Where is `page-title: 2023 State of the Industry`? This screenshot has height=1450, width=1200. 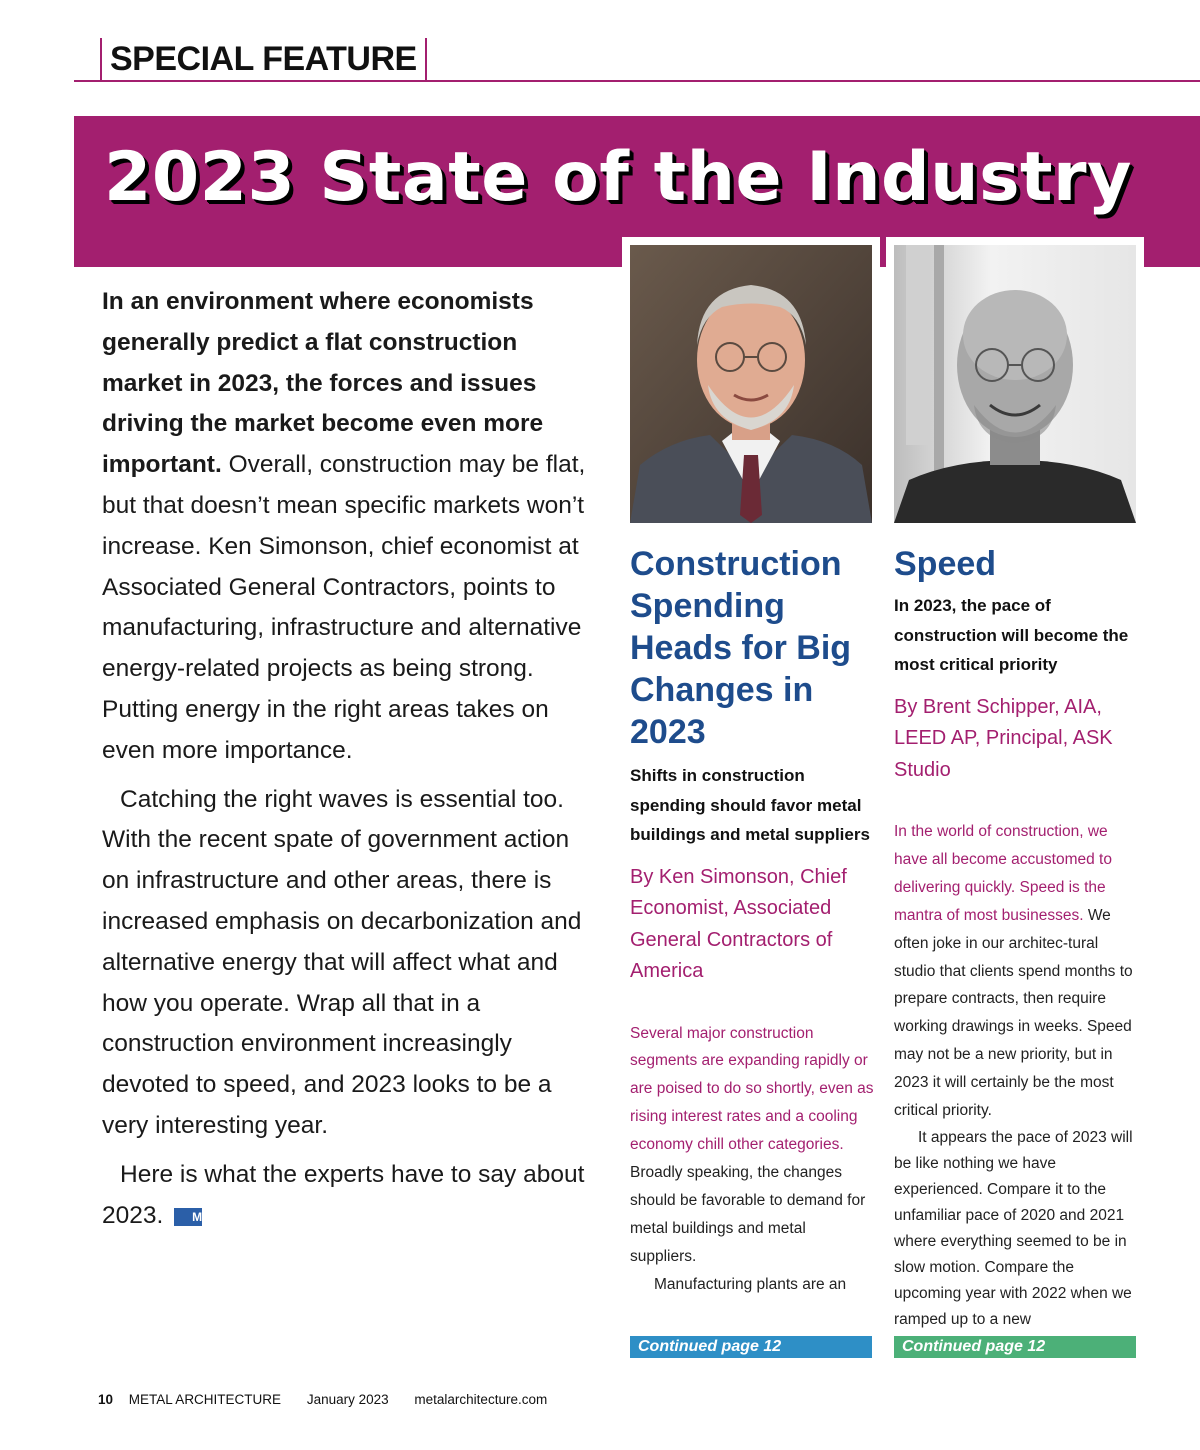 page-title: 2023 State of the Industry is located at coordinates (618, 177).